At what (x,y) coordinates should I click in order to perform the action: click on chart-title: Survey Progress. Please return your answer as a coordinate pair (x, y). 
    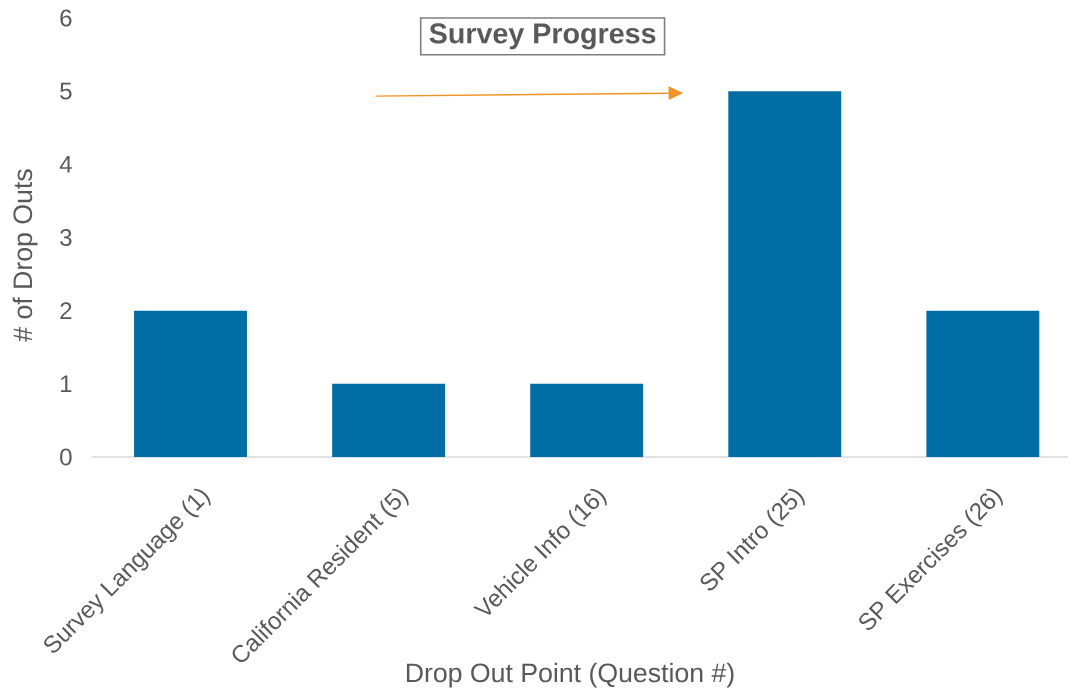
    Looking at the image, I should click on (542, 36).